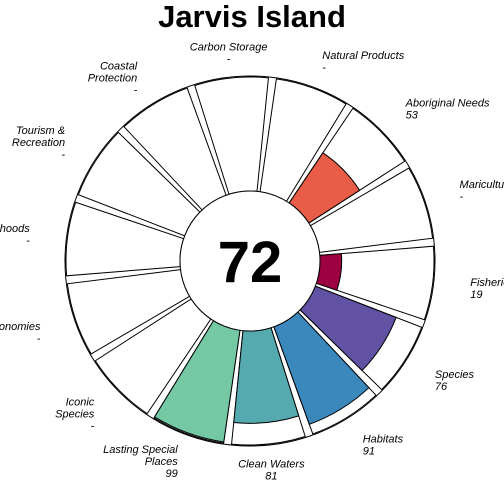  What do you see at coordinates (140, 462) in the screenshot?
I see `petal-label-lasting-special-places: Lasting Special Places 99` at bounding box center [140, 462].